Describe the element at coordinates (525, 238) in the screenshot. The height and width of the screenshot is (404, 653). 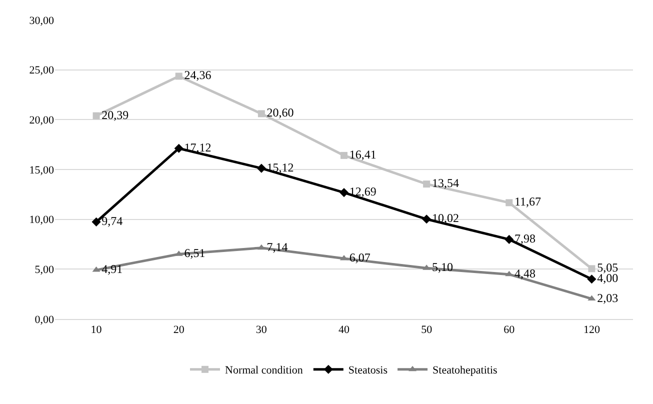
I see `data-label: 7,98` at that location.